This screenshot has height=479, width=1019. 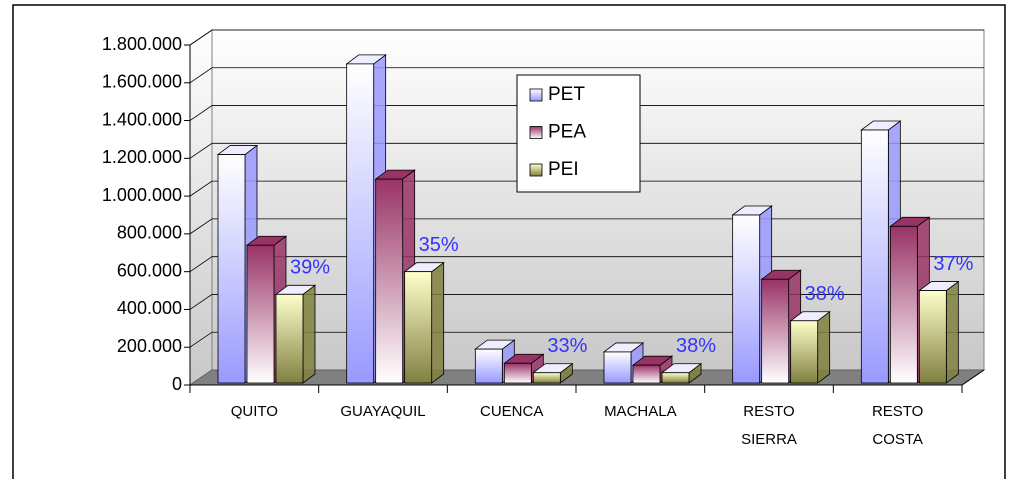 What do you see at coordinates (566, 94) in the screenshot?
I see `legend-label: PET` at bounding box center [566, 94].